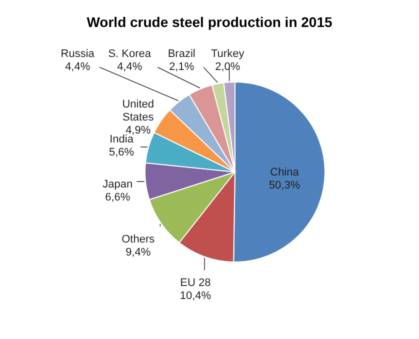 The width and height of the screenshot is (419, 339). What do you see at coordinates (227, 54) in the screenshot?
I see `slice-label: Turkey` at bounding box center [227, 54].